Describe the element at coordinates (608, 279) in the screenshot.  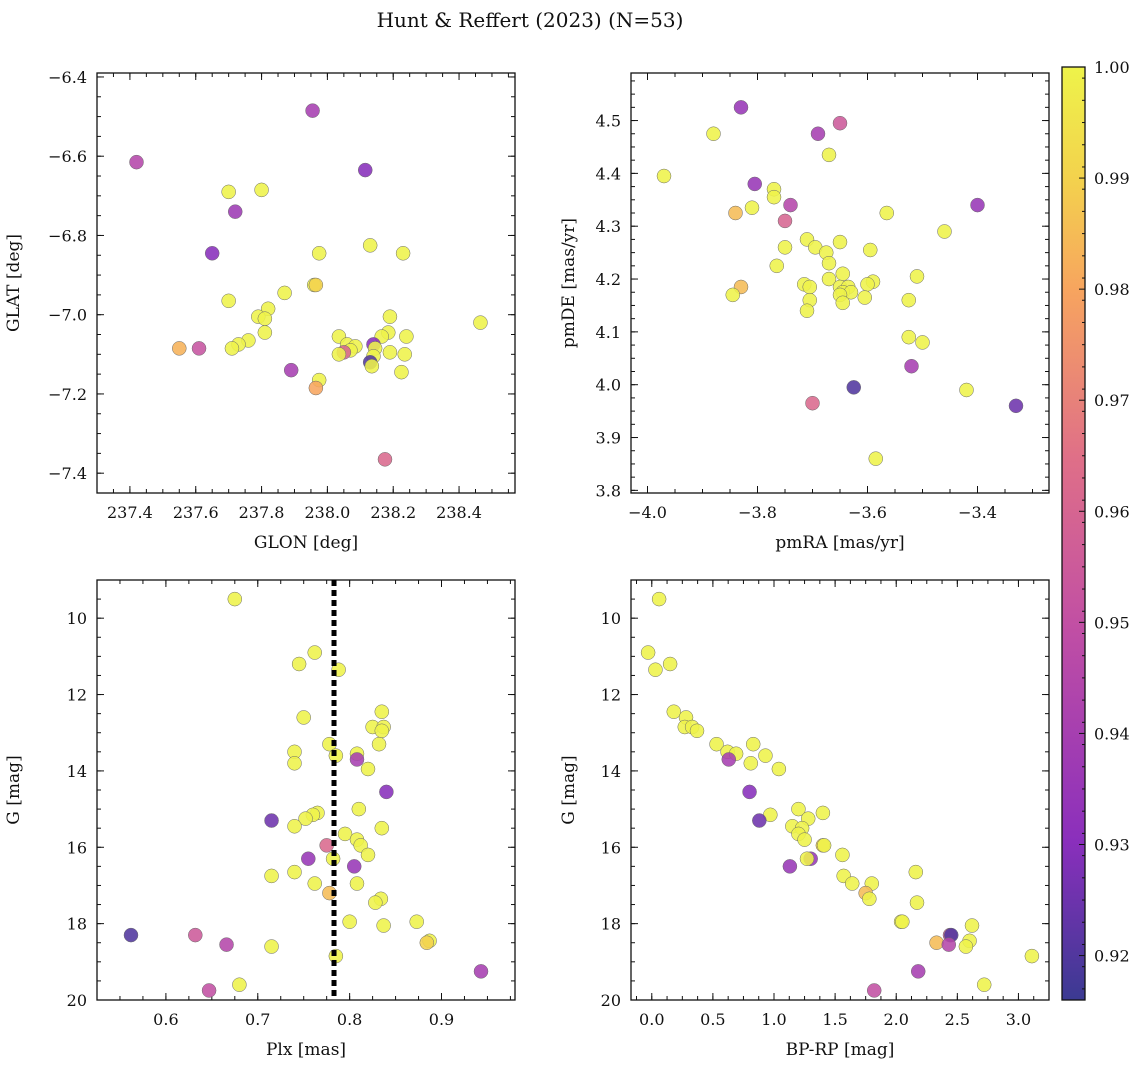
I see `y-tick-label: 4.2` at that location.